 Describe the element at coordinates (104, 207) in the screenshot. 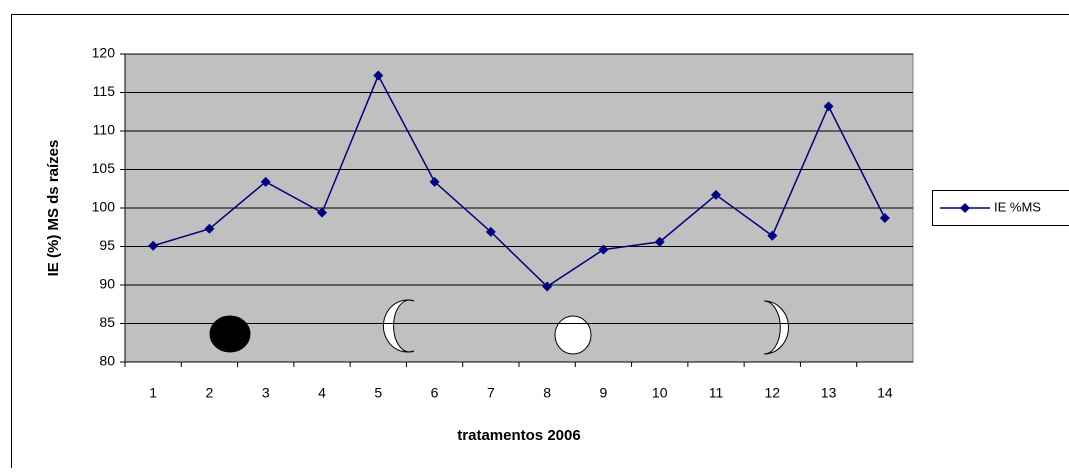

I see `y-tick-label: 100` at that location.